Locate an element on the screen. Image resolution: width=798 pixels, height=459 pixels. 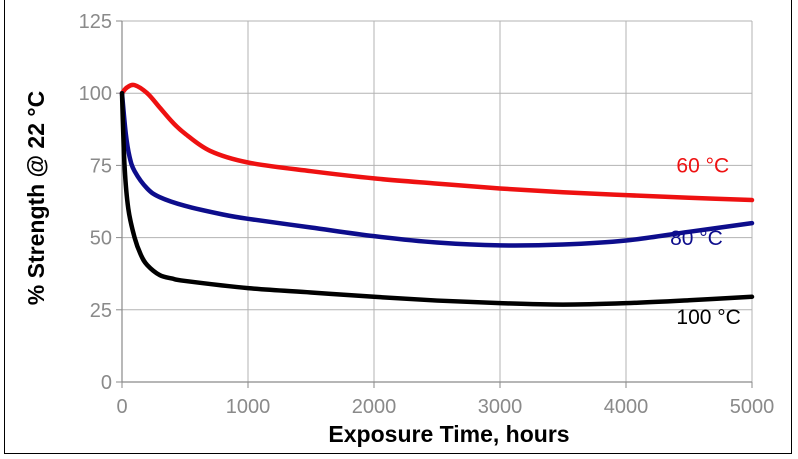
x-tick-label: 5000 is located at coordinates (752, 407).